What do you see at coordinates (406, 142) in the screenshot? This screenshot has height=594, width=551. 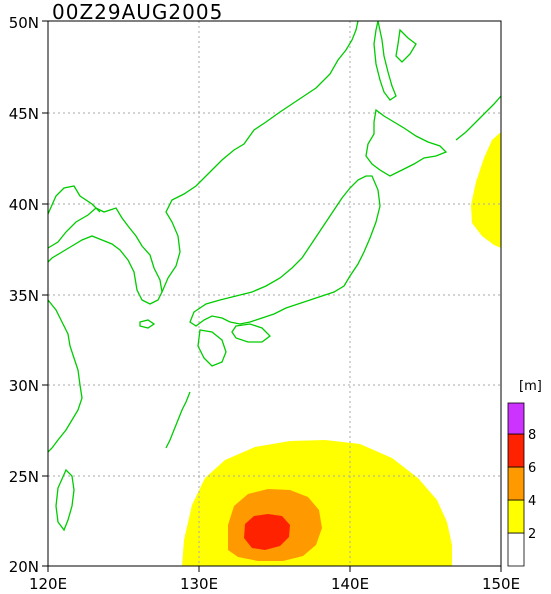 I see `coast-hokkaido` at bounding box center [406, 142].